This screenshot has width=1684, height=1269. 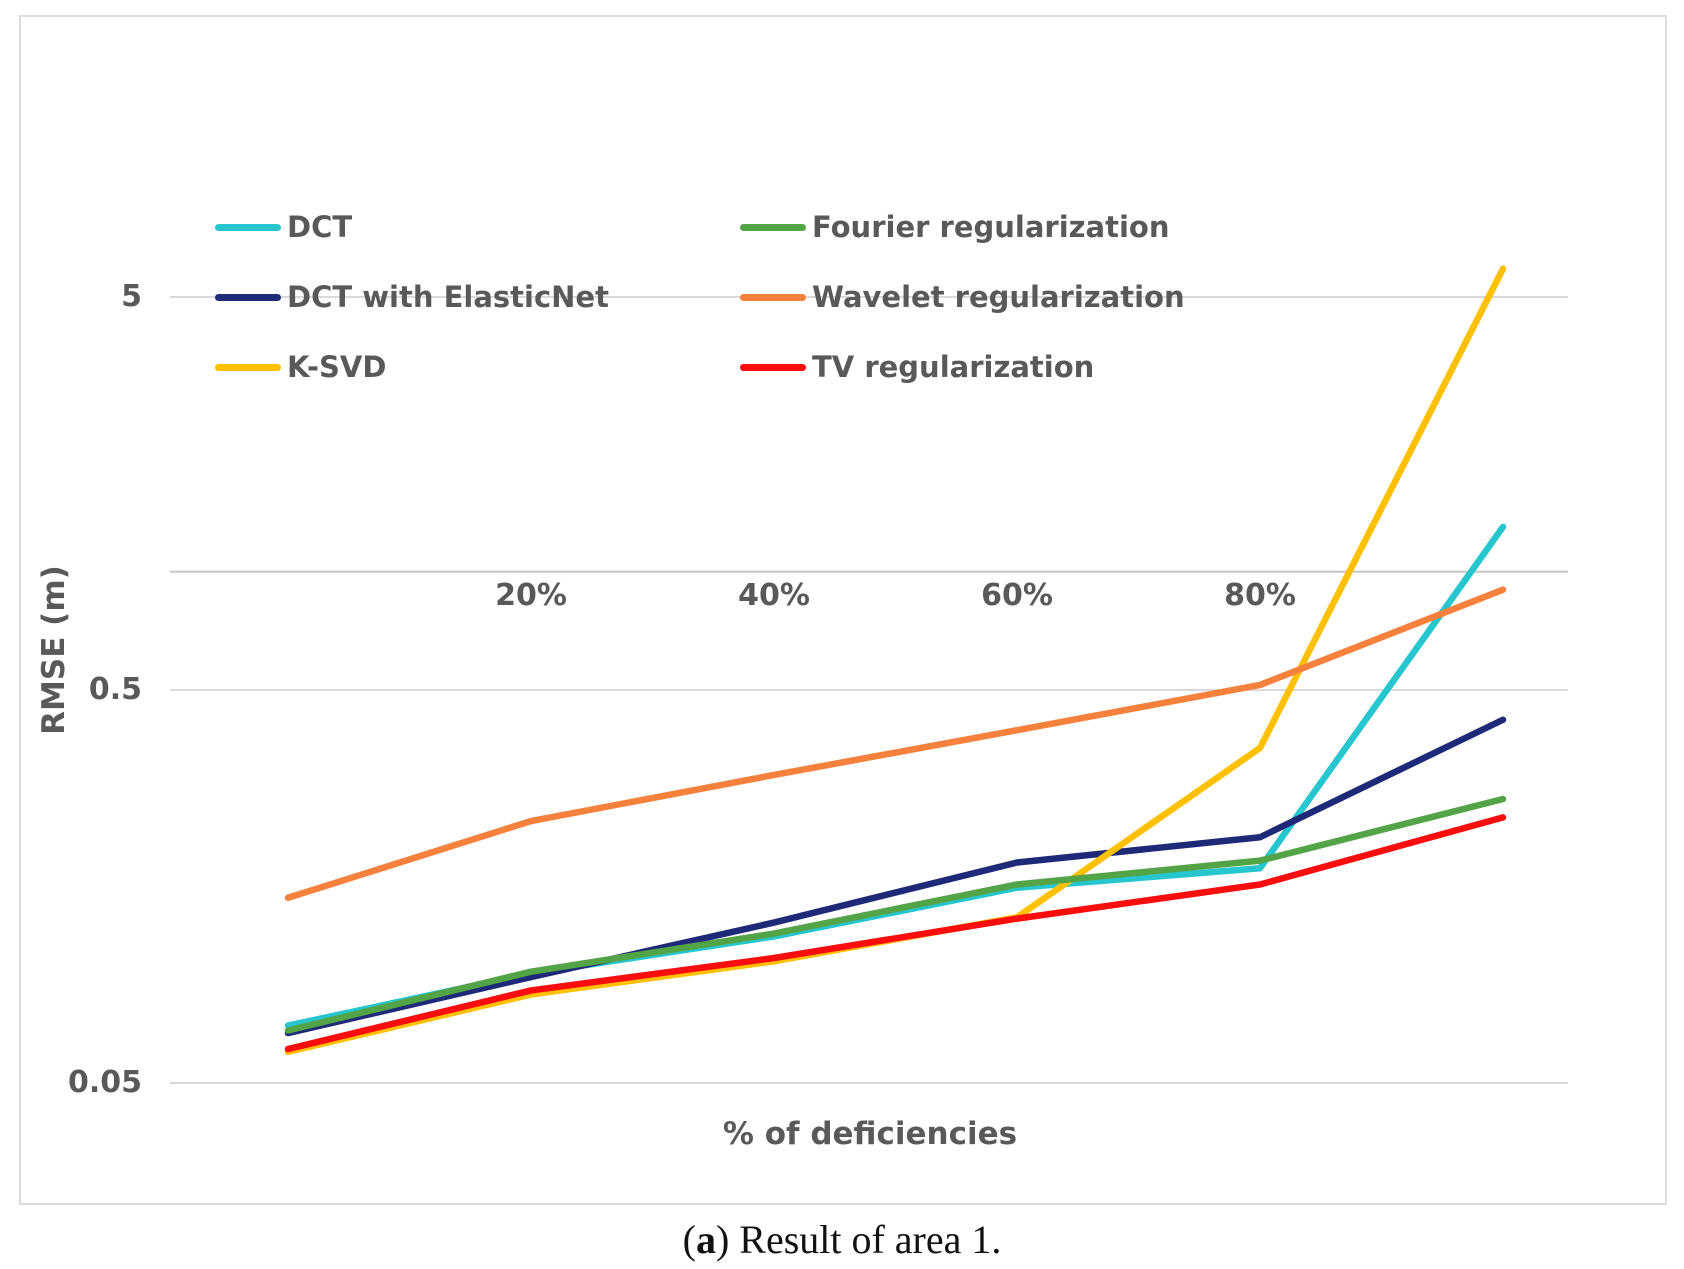 I want to click on x-tick-label: 20%, so click(x=531, y=595).